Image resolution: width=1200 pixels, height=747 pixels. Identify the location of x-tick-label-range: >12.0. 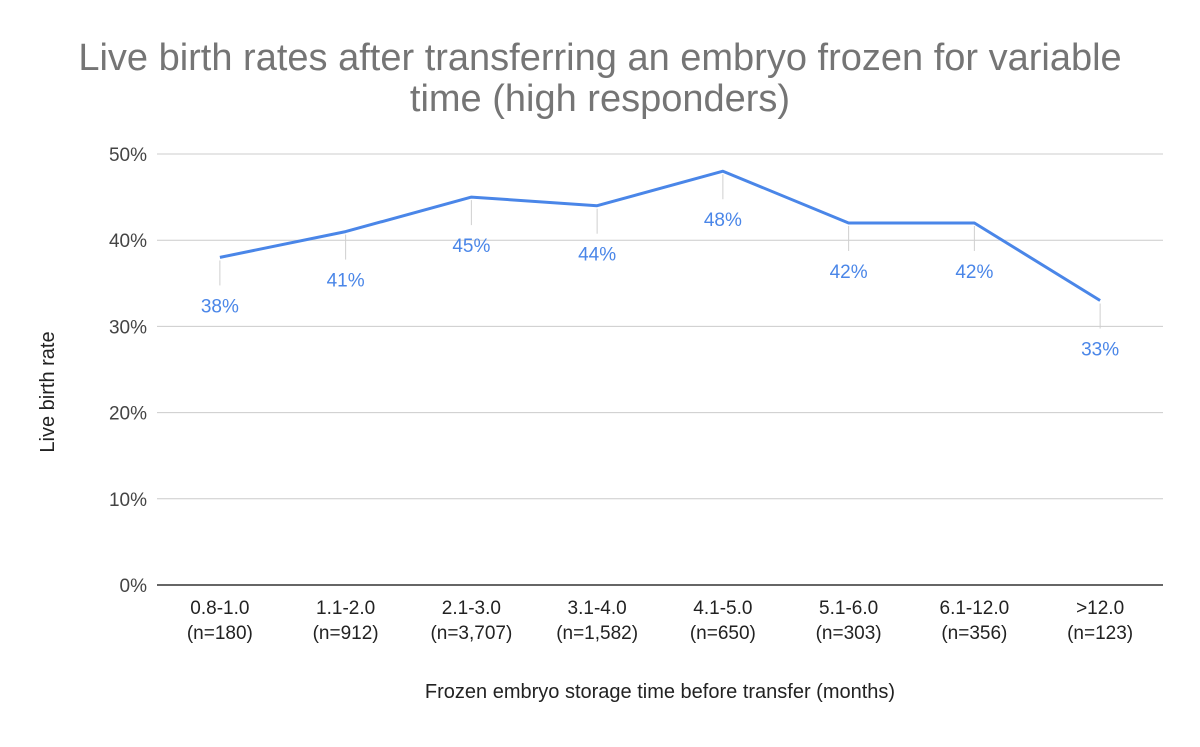
(1100, 608).